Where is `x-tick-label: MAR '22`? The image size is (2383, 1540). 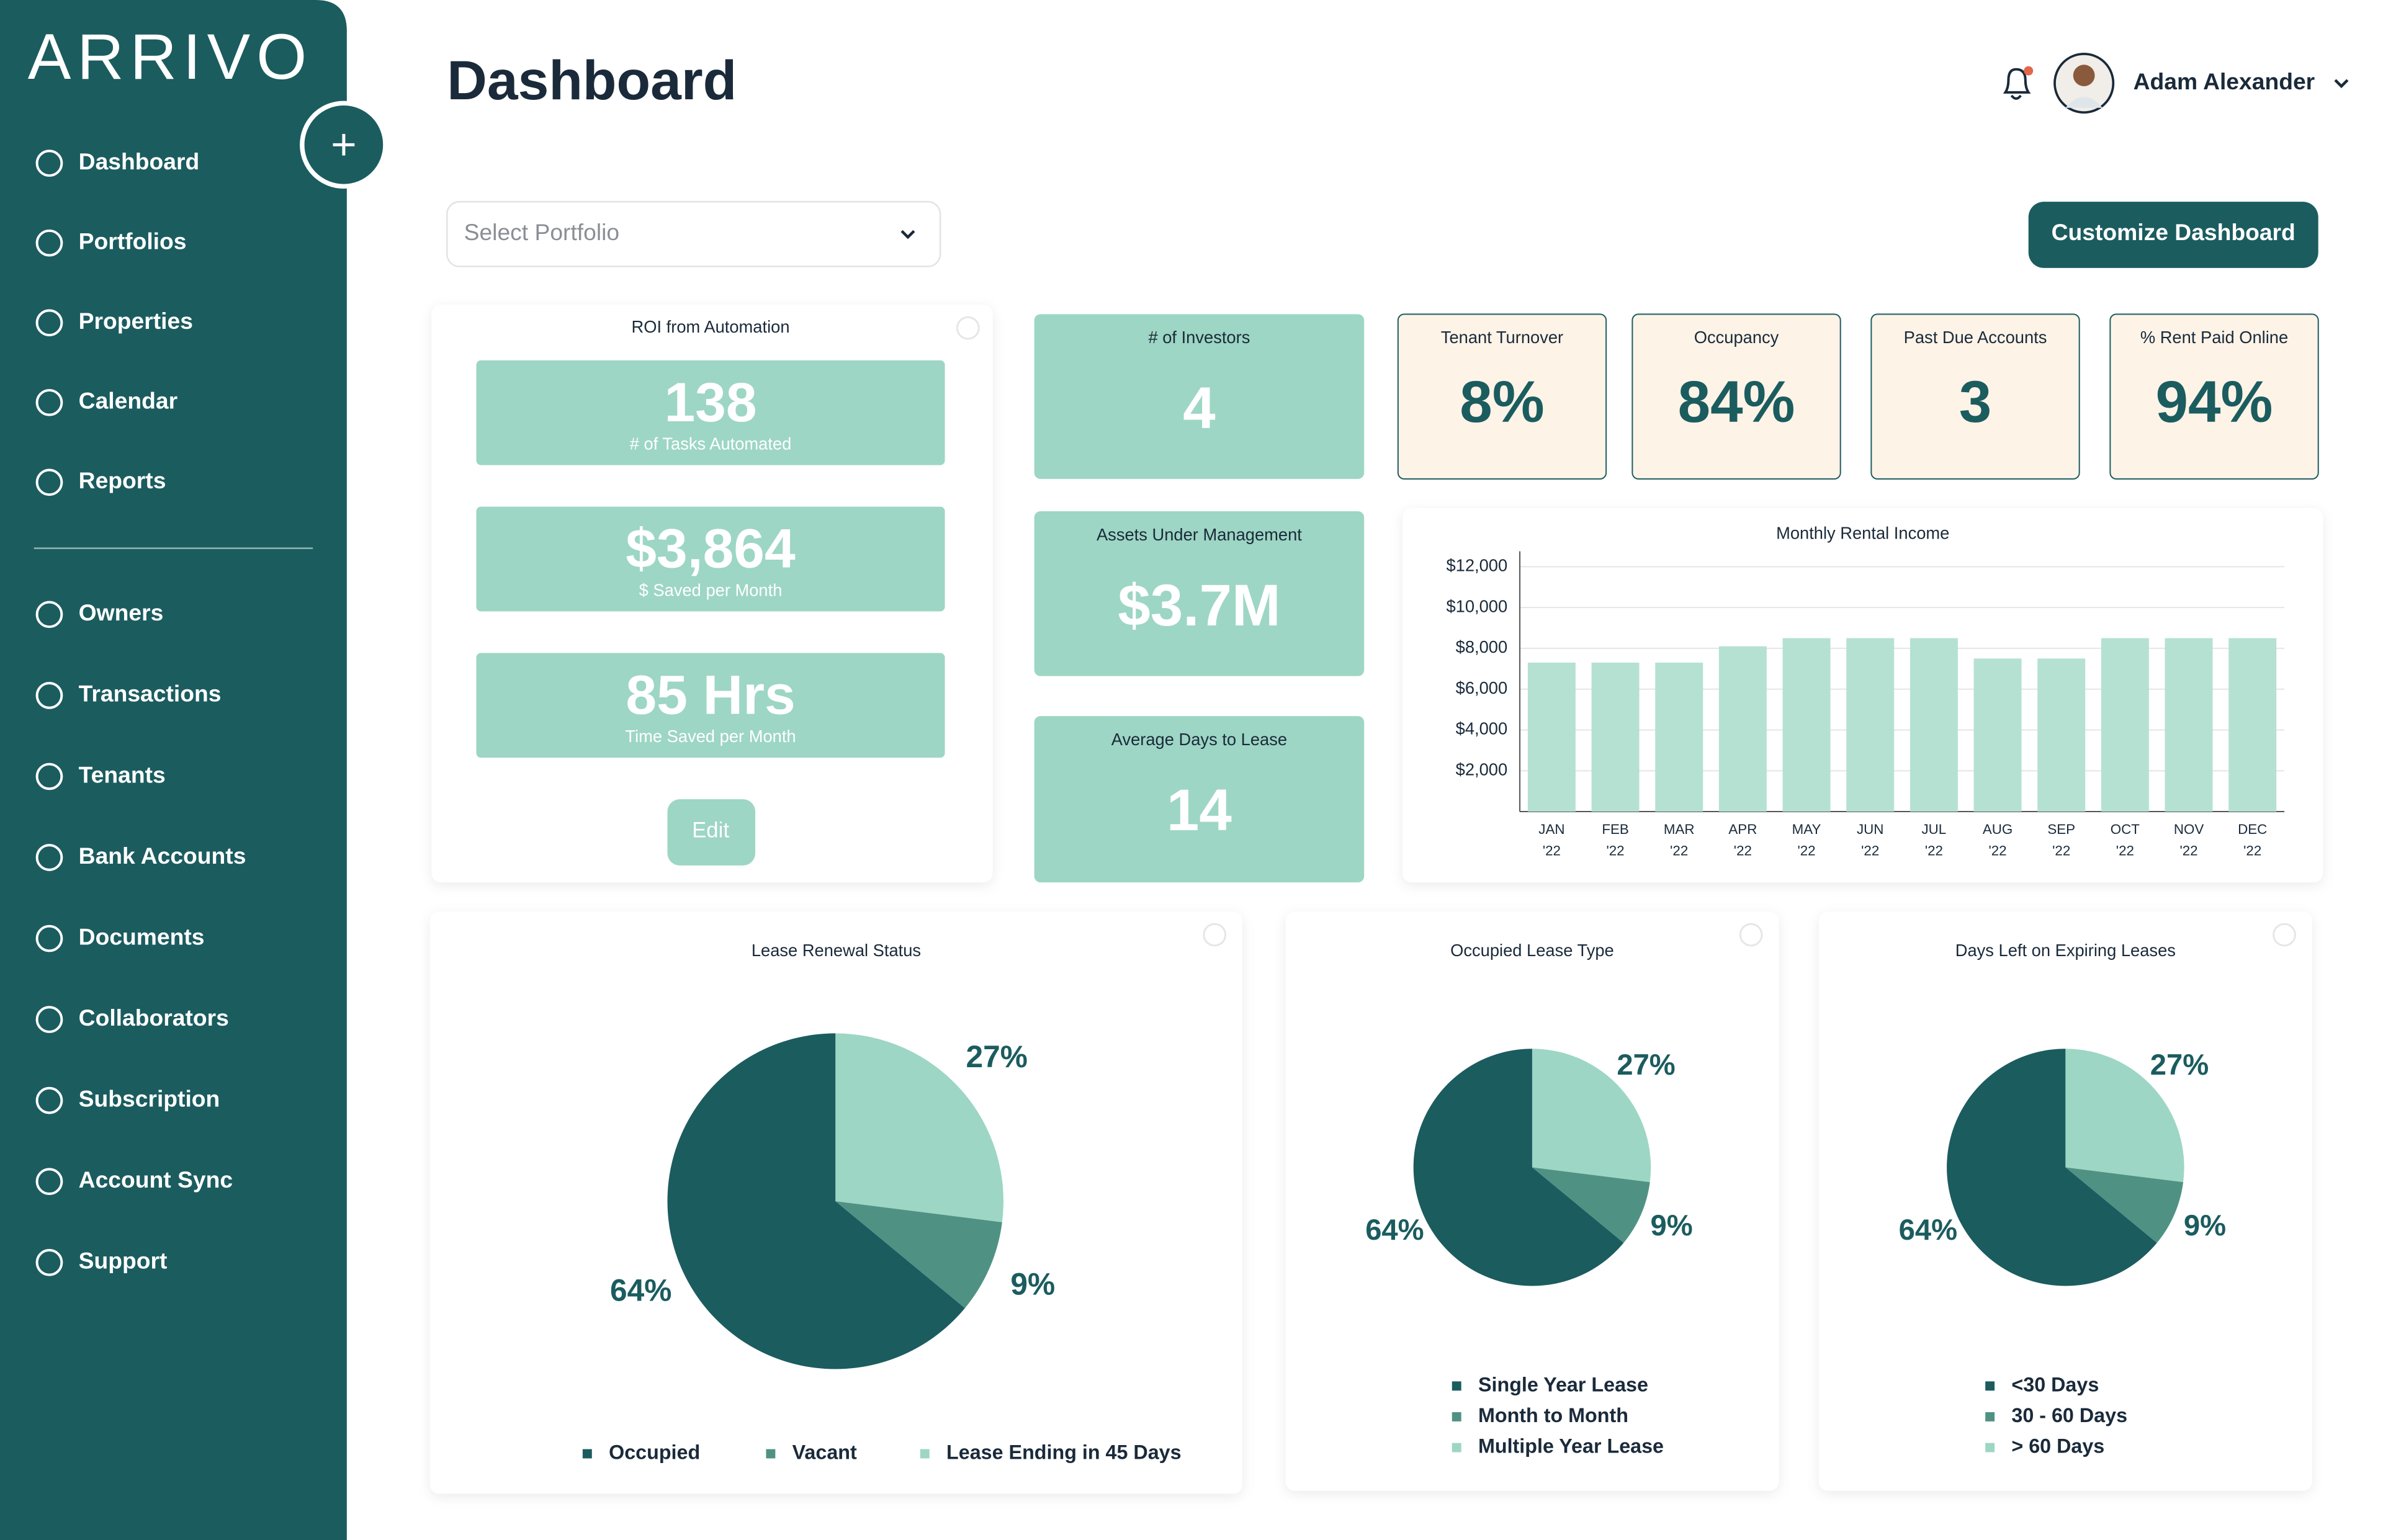
x-tick-label: MAR '22 is located at coordinates (1679, 840).